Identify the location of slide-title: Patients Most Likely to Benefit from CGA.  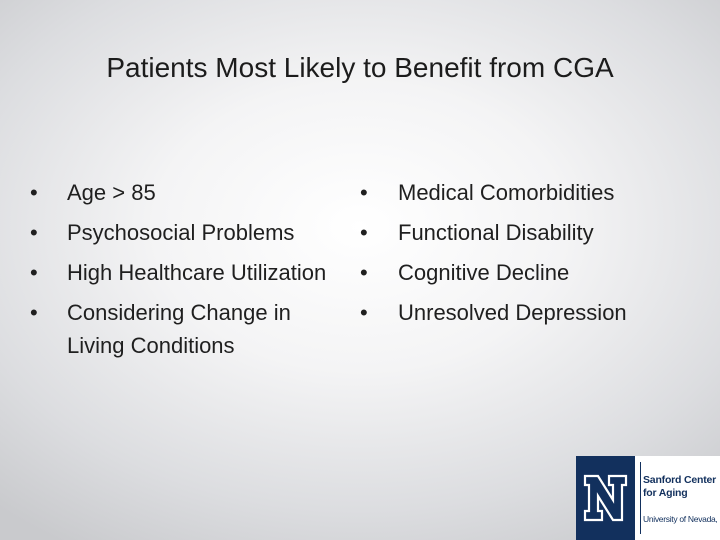
(360, 67).